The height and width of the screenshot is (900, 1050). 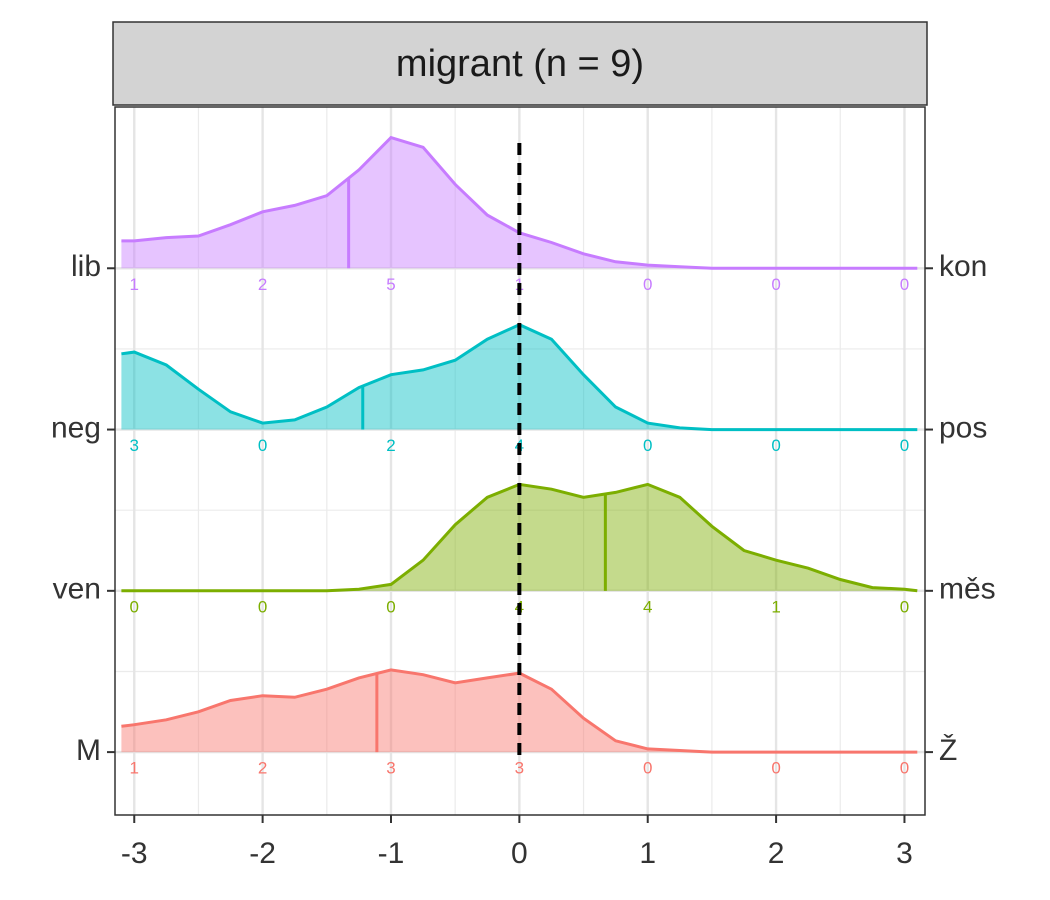 I want to click on count-label: 4, so click(x=647, y=606).